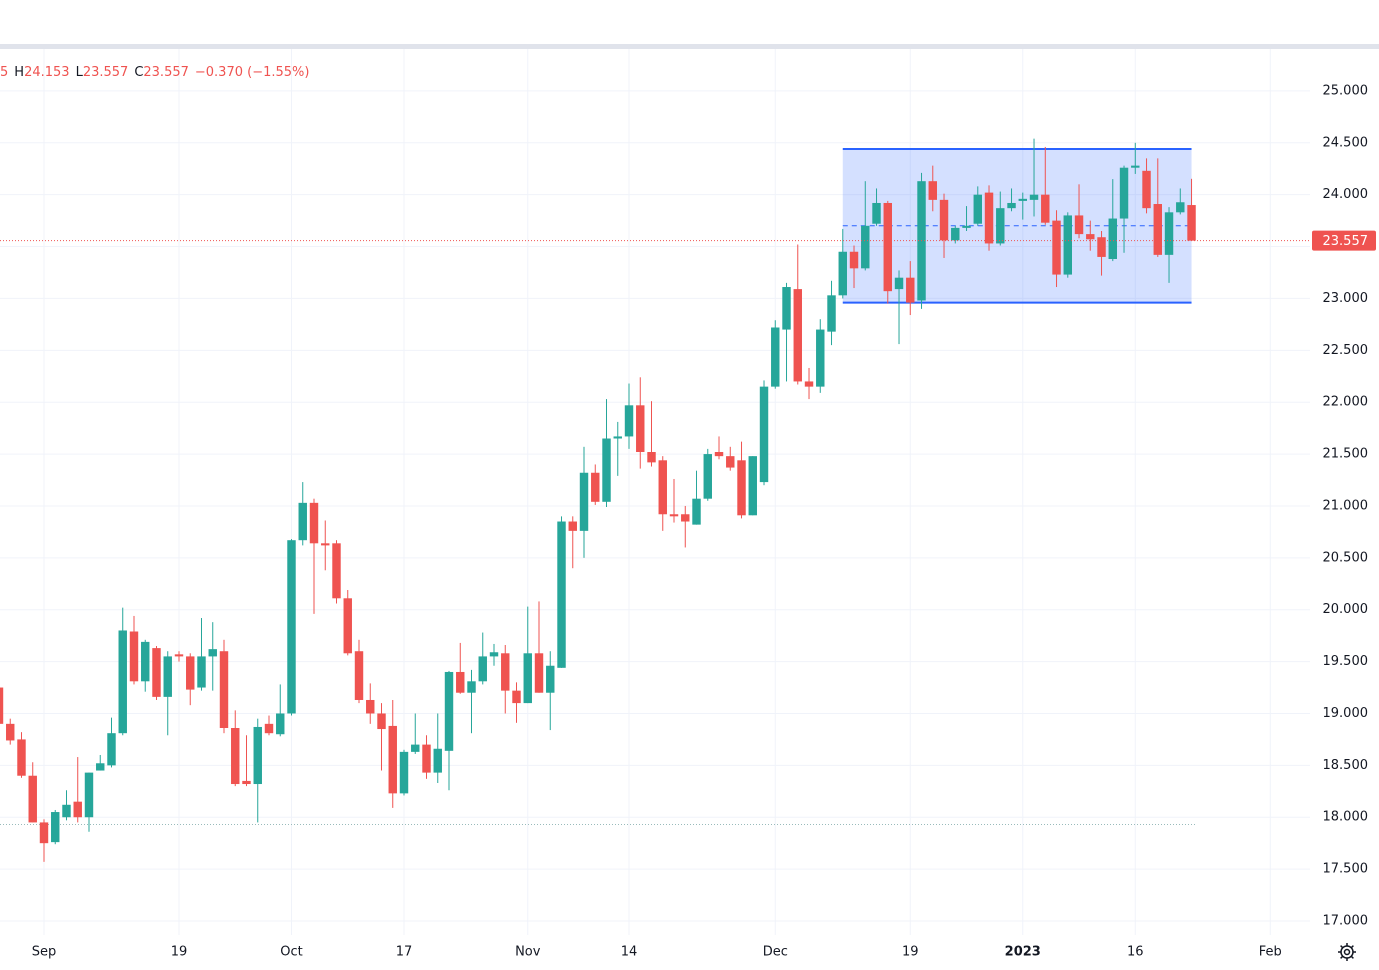 The width and height of the screenshot is (1379, 970). What do you see at coordinates (179, 952) in the screenshot?
I see `x-tick-label: 19` at bounding box center [179, 952].